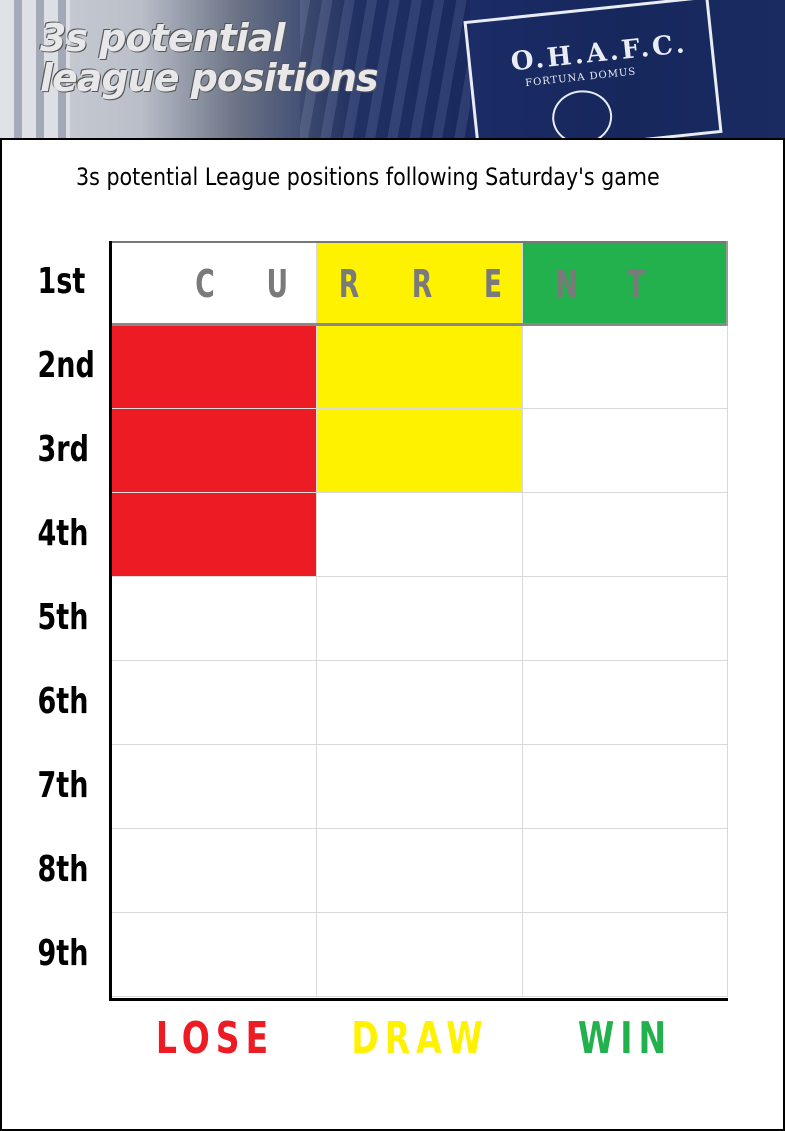 The height and width of the screenshot is (1131, 785). What do you see at coordinates (727, 283) in the screenshot?
I see `grid-right-border` at bounding box center [727, 283].